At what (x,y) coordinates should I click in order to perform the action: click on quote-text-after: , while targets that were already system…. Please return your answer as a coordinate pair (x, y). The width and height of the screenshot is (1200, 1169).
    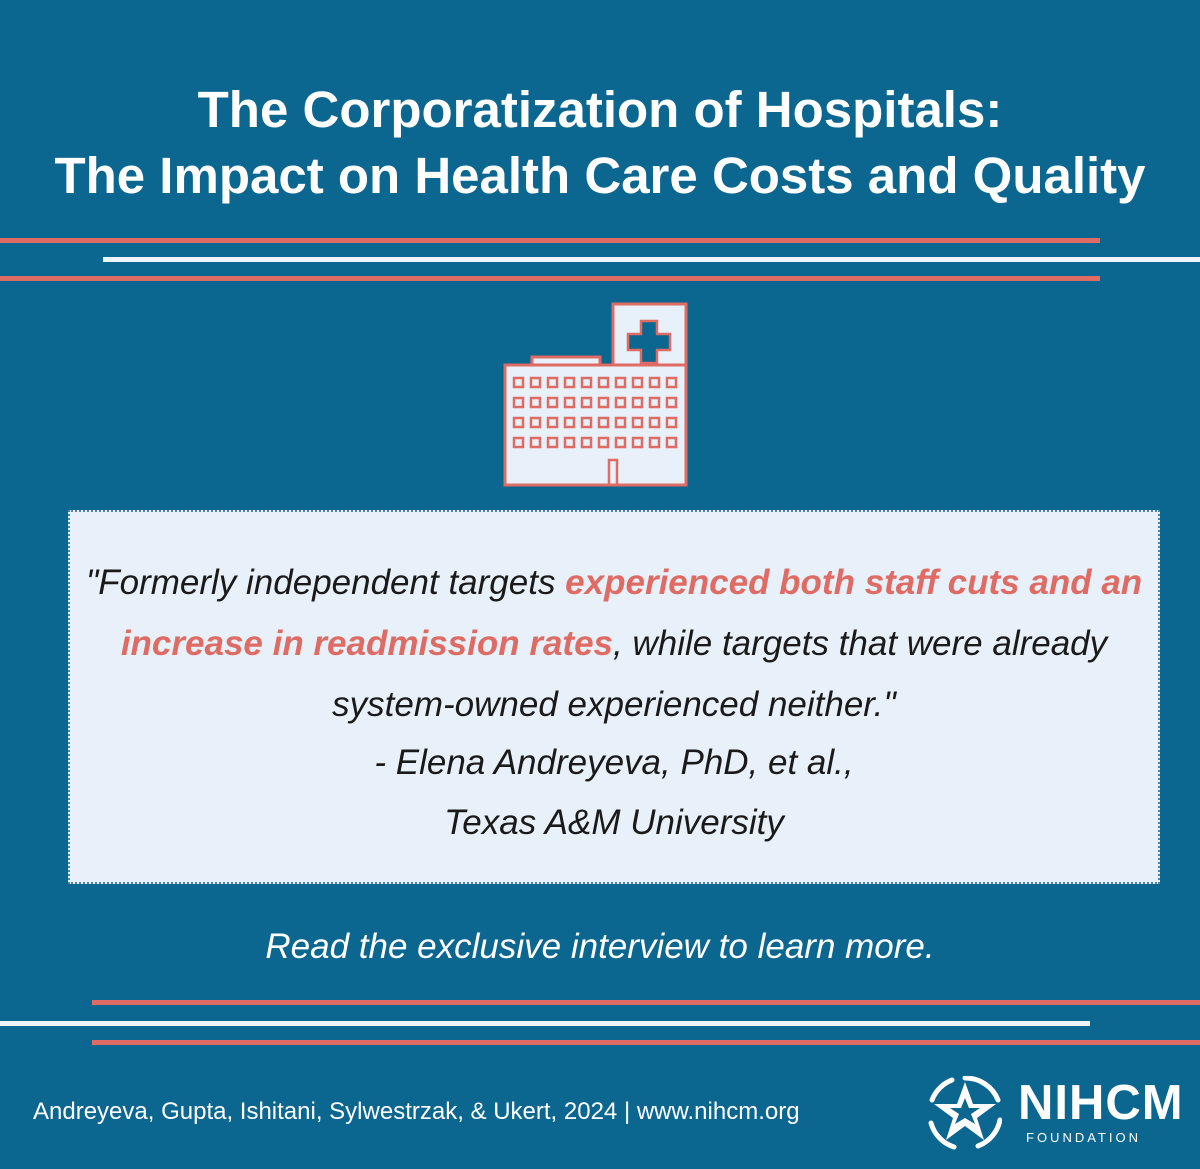
    Looking at the image, I should click on (720, 674).